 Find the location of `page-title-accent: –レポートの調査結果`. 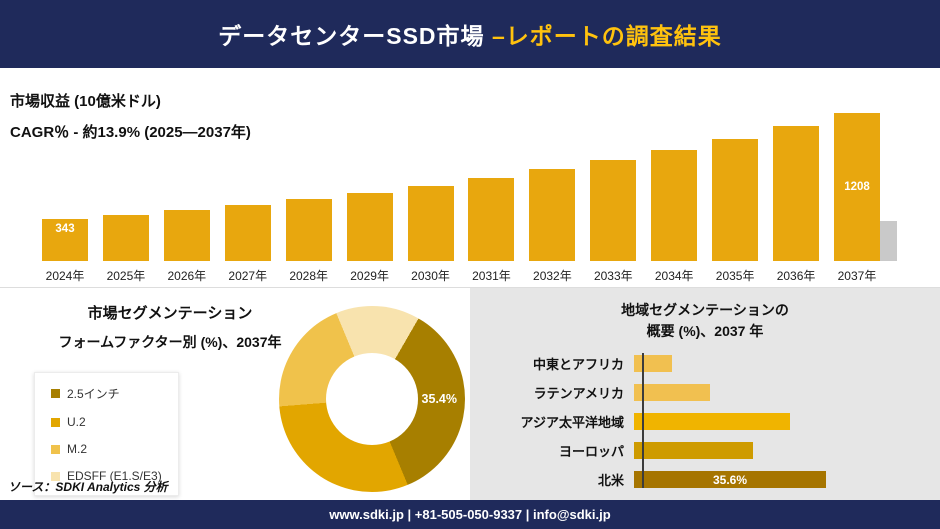

page-title-accent: –レポートの調査結果 is located at coordinates (606, 36).